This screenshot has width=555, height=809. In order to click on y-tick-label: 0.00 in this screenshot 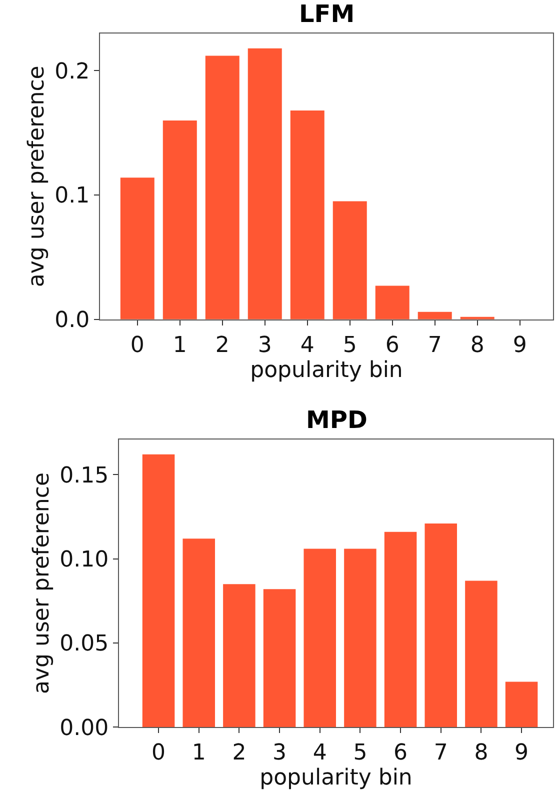, I will do `click(84, 728)`.